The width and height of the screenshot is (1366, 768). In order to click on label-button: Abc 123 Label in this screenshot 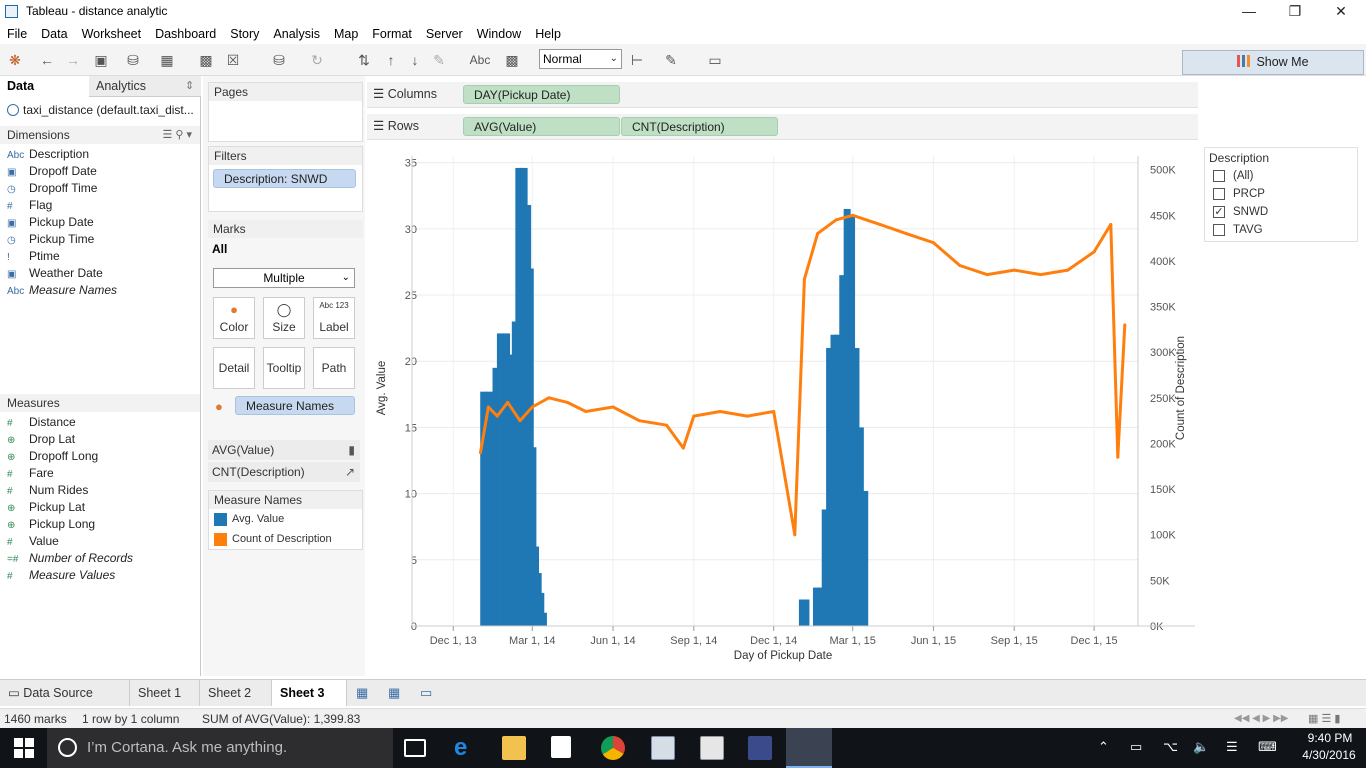, I will do `click(334, 318)`.